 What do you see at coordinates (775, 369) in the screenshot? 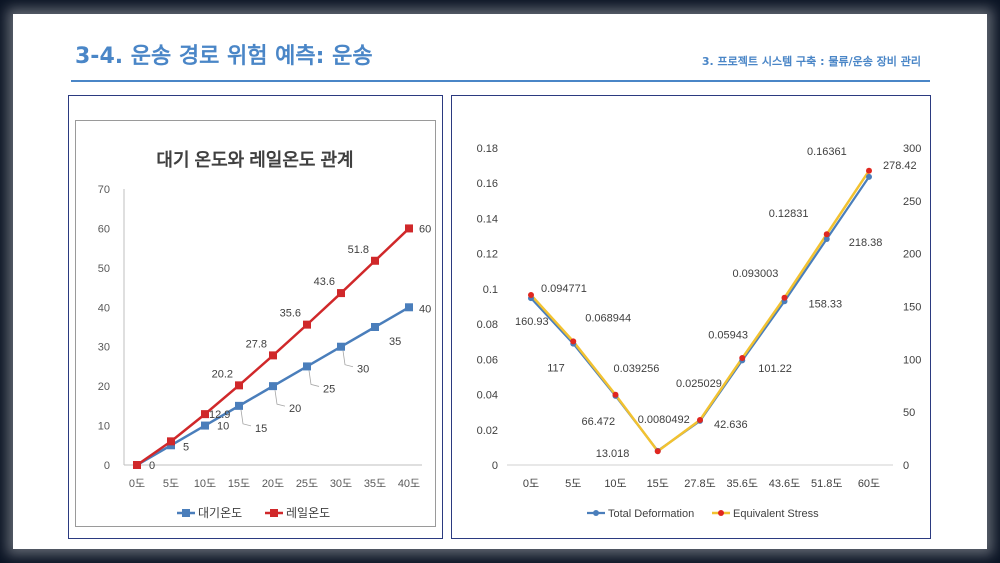
I see `data-label: 101.22` at bounding box center [775, 369].